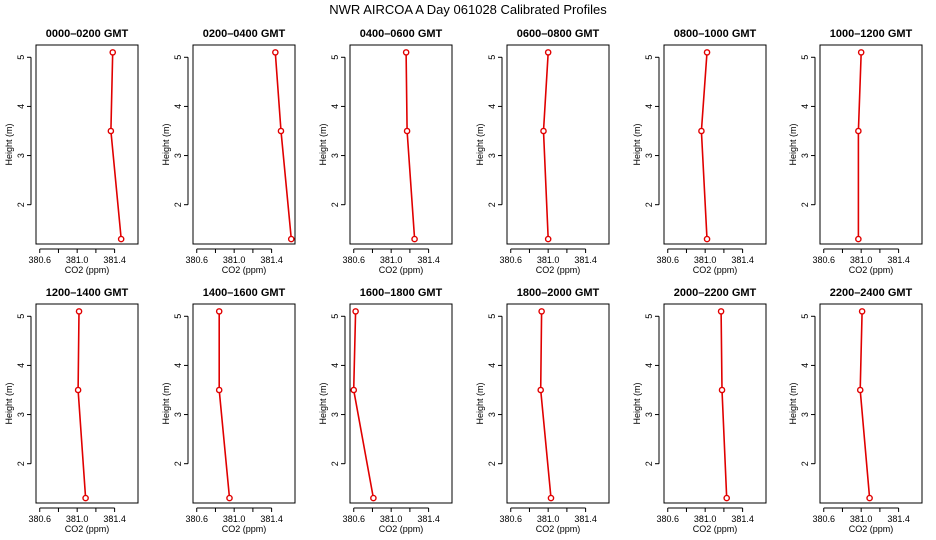  What do you see at coordinates (871, 34) in the screenshot?
I see `panel-title: 1000–1200 GMT` at bounding box center [871, 34].